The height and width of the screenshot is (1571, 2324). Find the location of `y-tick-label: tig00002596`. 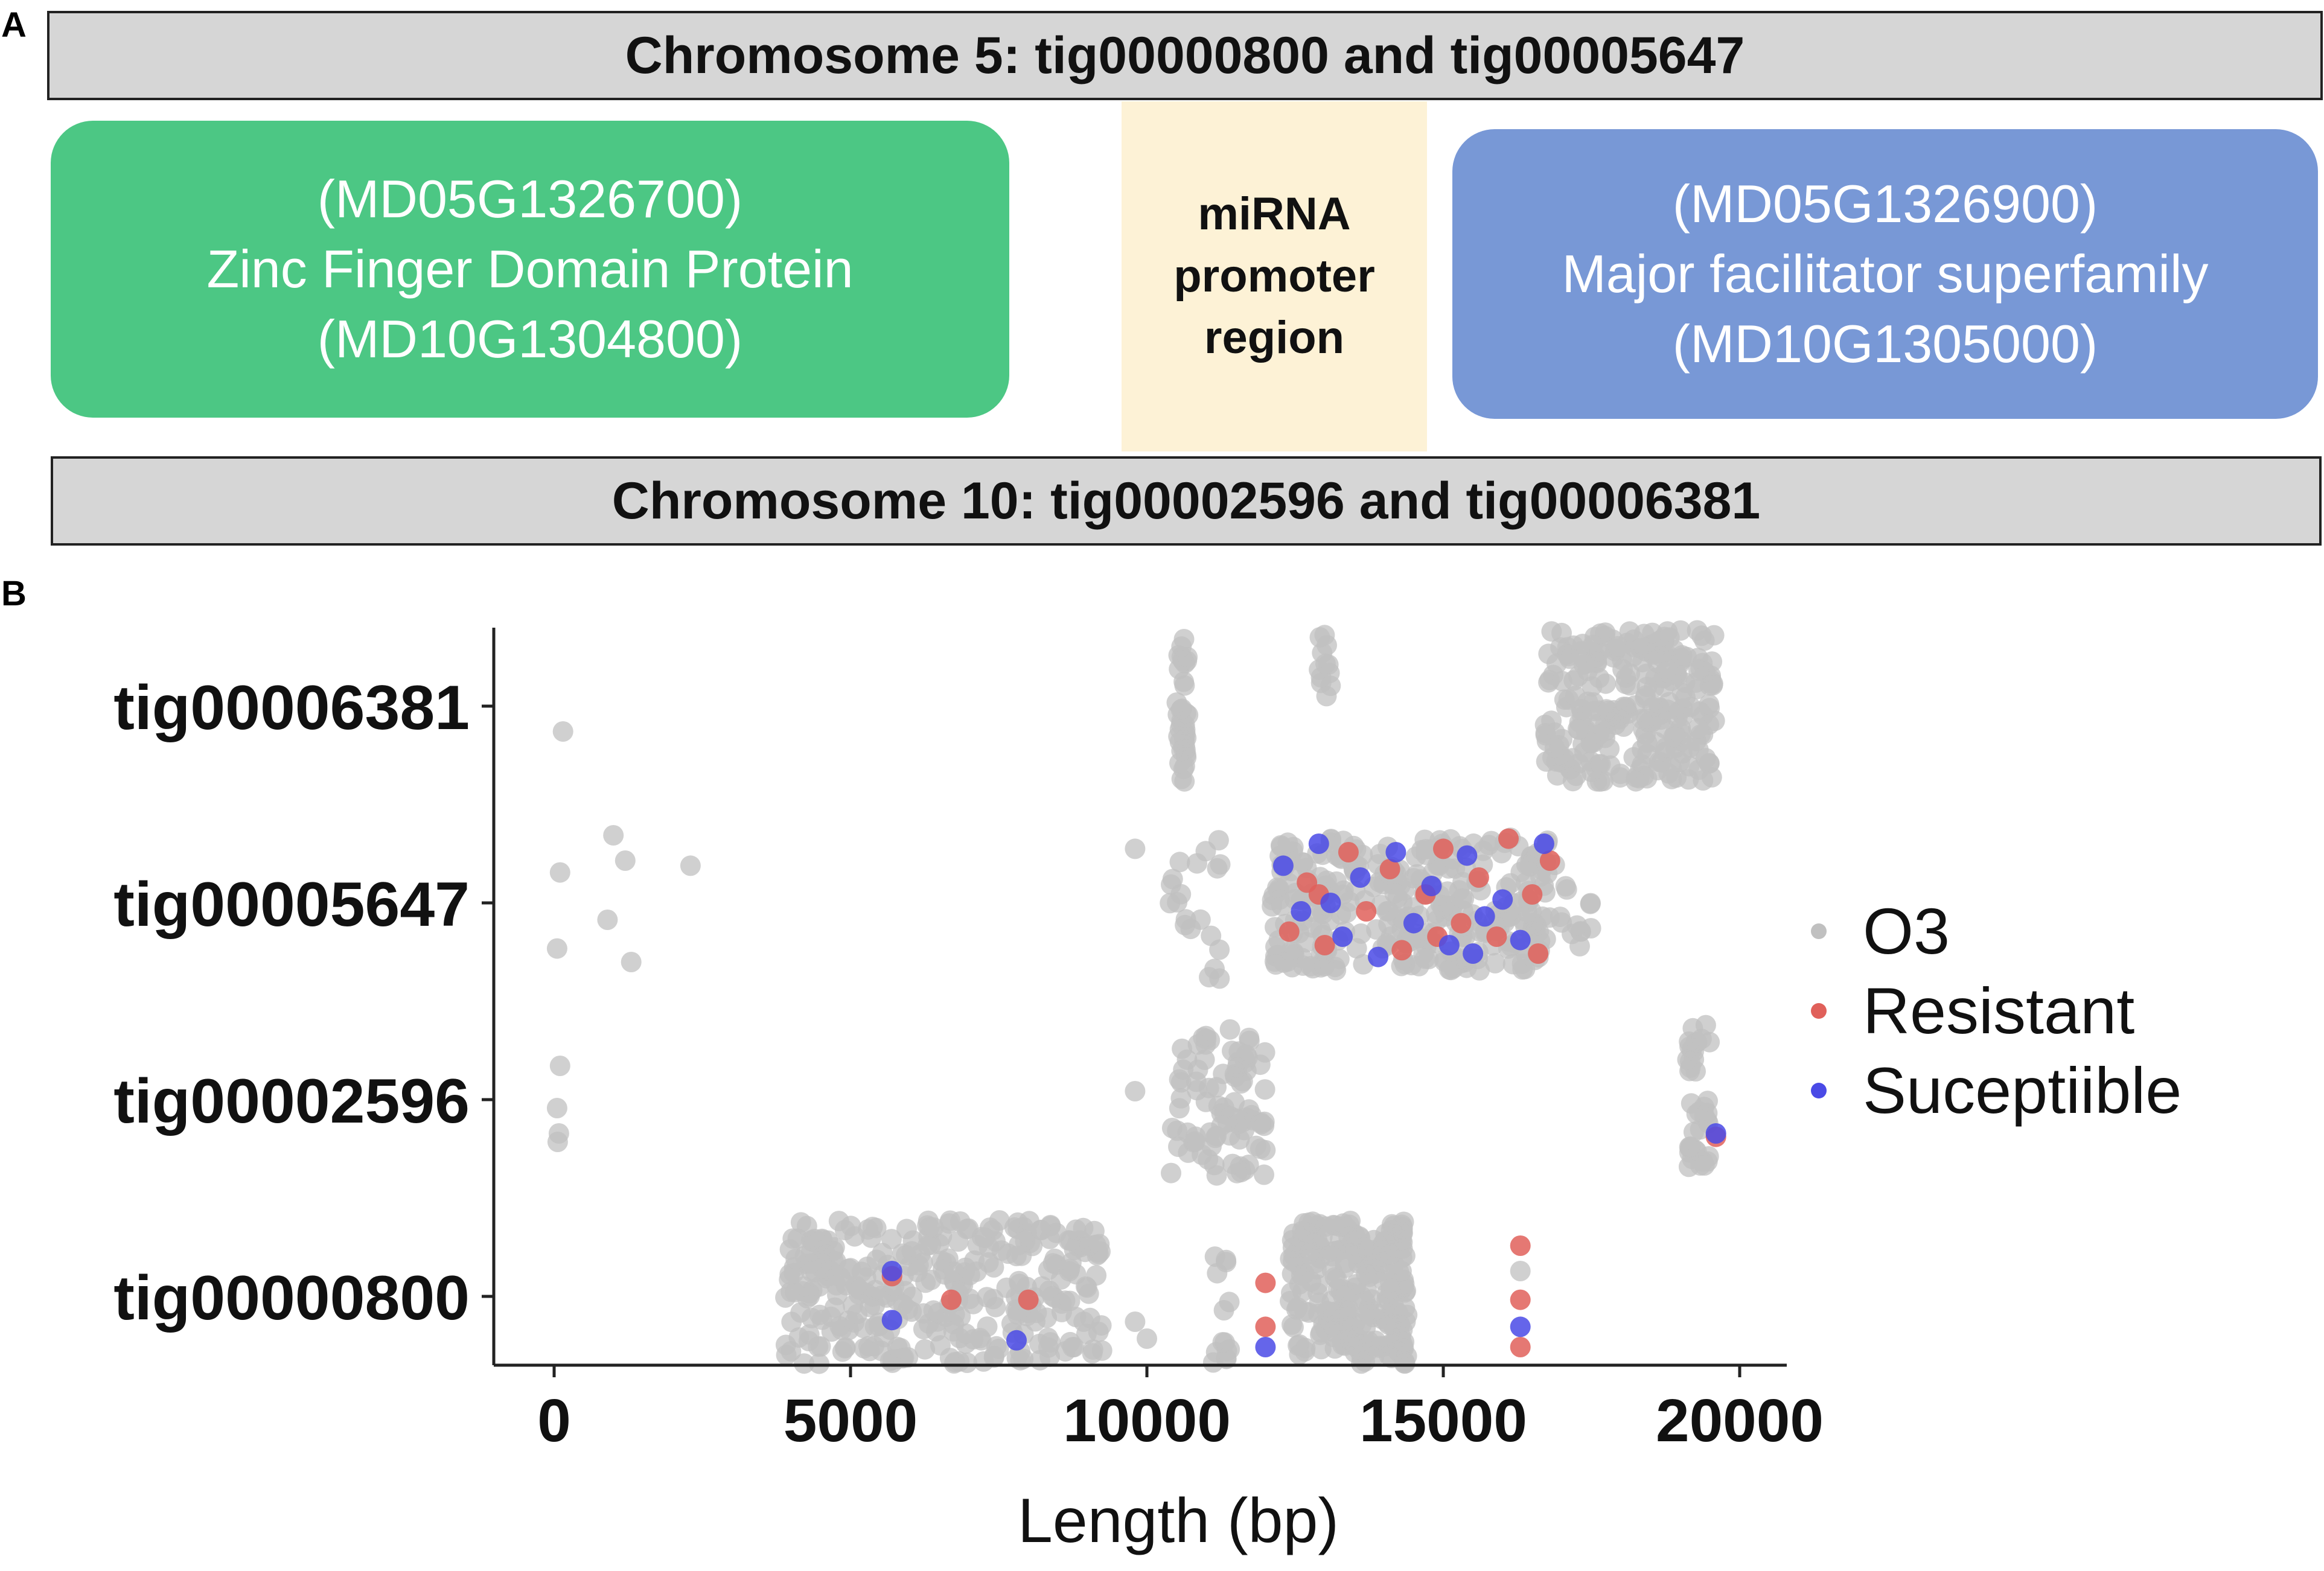

y-tick-label: tig00002596 is located at coordinates (291, 1101).